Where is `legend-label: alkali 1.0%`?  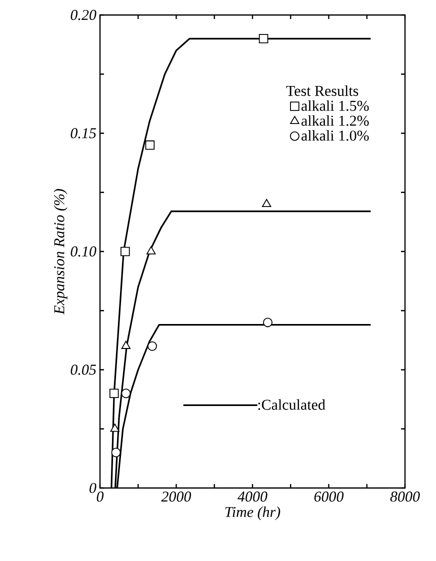 legend-label: alkali 1.0% is located at coordinates (335, 135).